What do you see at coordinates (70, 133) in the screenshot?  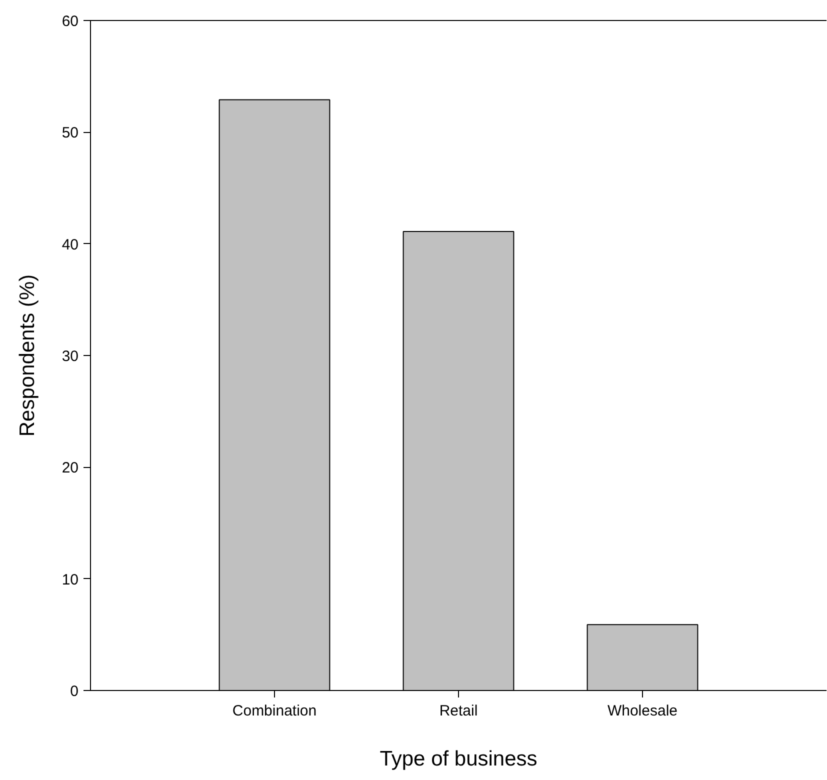 I see `y-tick-label: 50` at bounding box center [70, 133].